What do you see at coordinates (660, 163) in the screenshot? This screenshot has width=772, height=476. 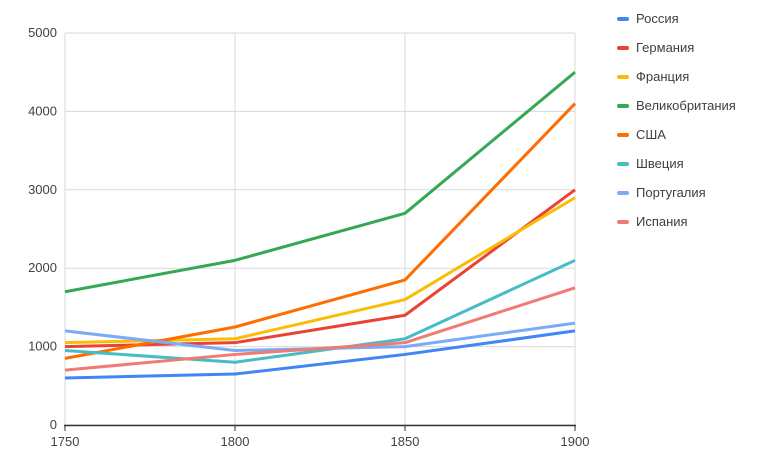 I see `legend-label: Швеция` at bounding box center [660, 163].